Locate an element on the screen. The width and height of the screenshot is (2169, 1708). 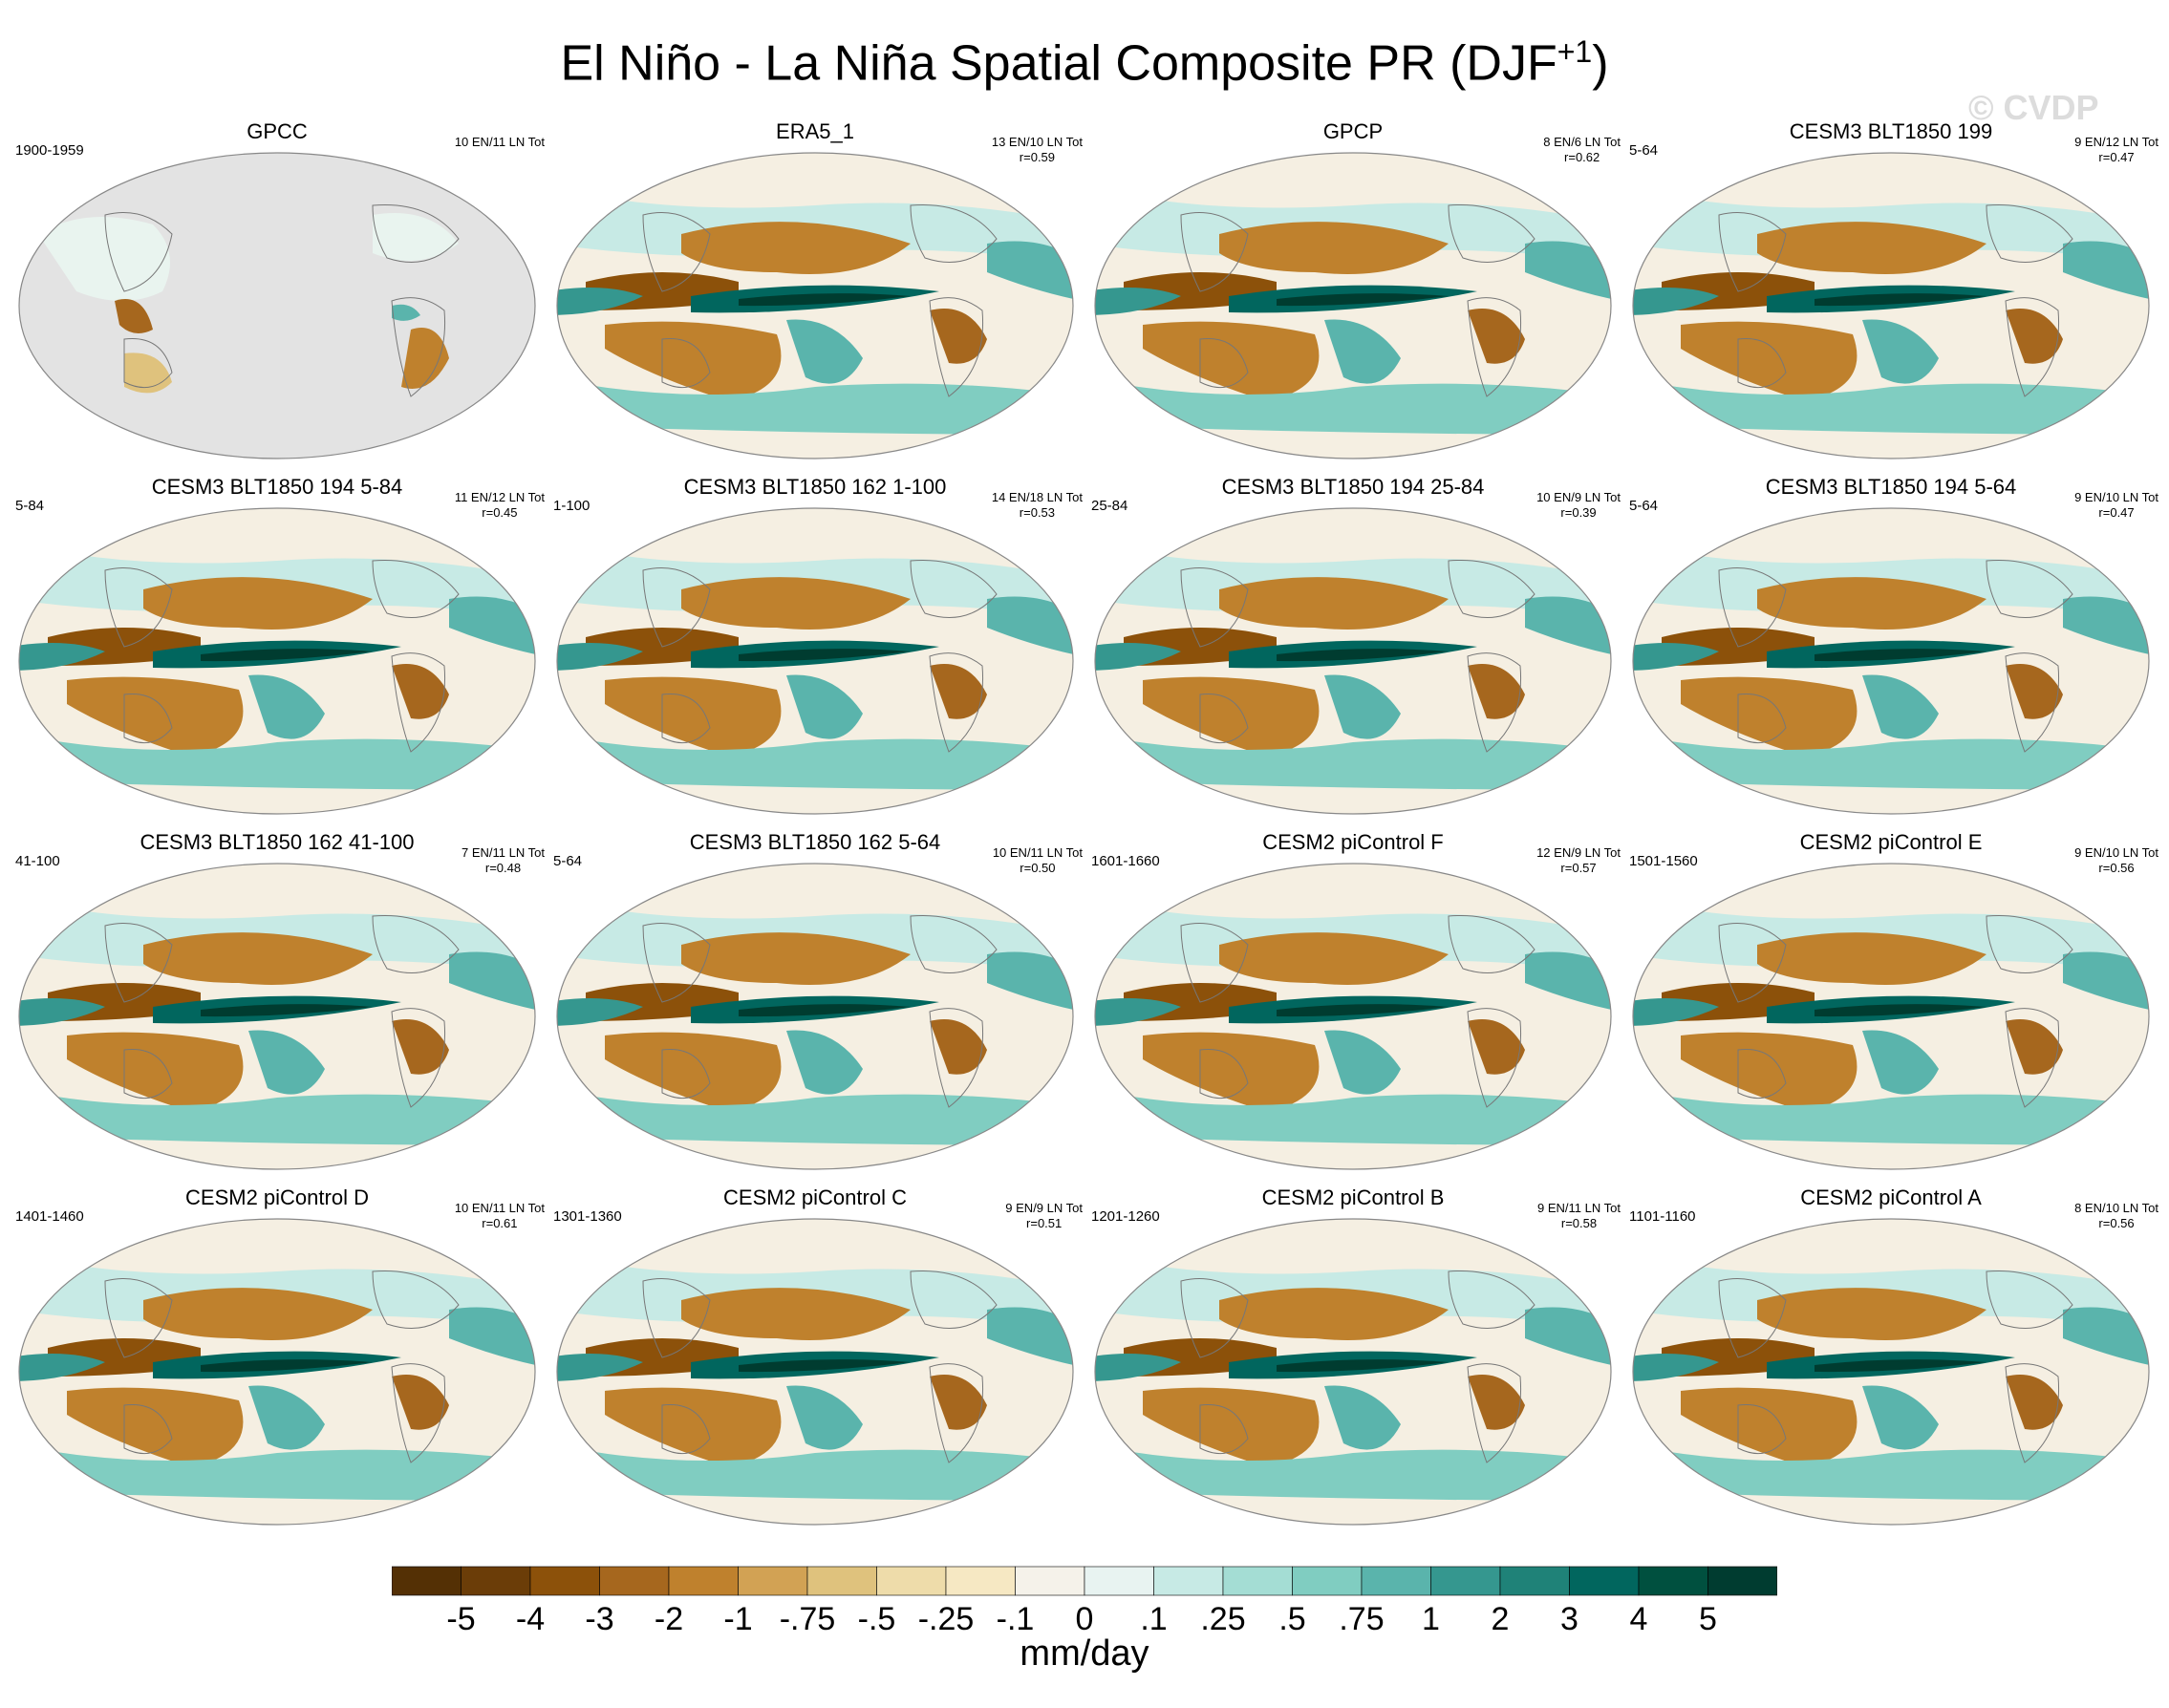
colorbar-tick-label: 3 is located at coordinates (1569, 1619).